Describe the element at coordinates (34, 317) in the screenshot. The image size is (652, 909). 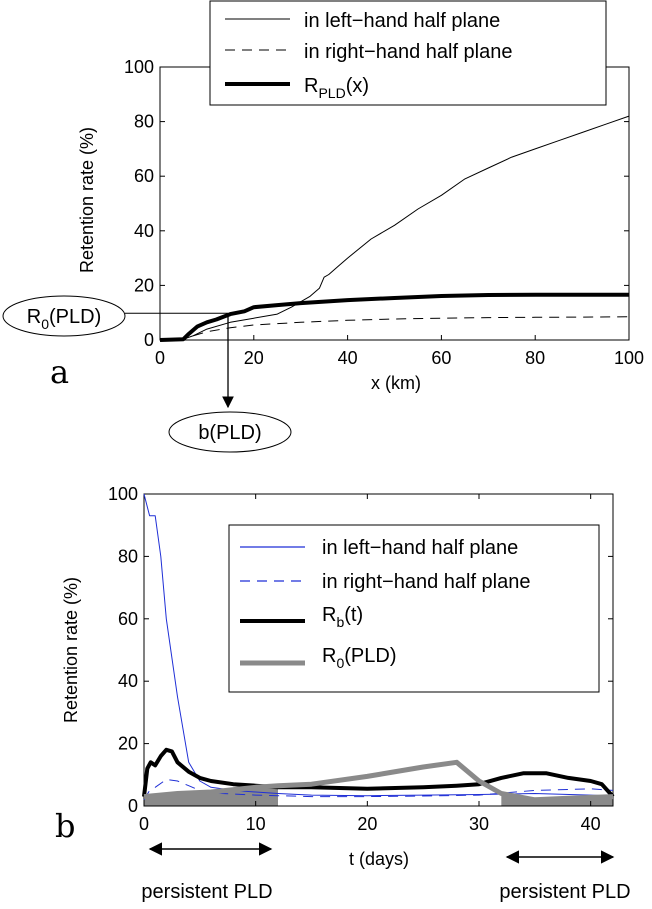
I see `r0-base: R` at that location.